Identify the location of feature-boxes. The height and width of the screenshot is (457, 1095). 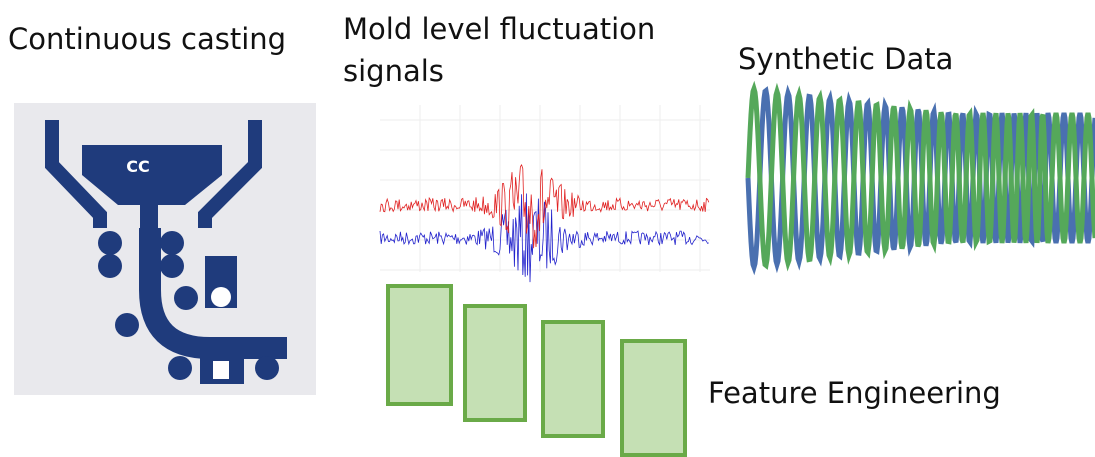
(536, 370).